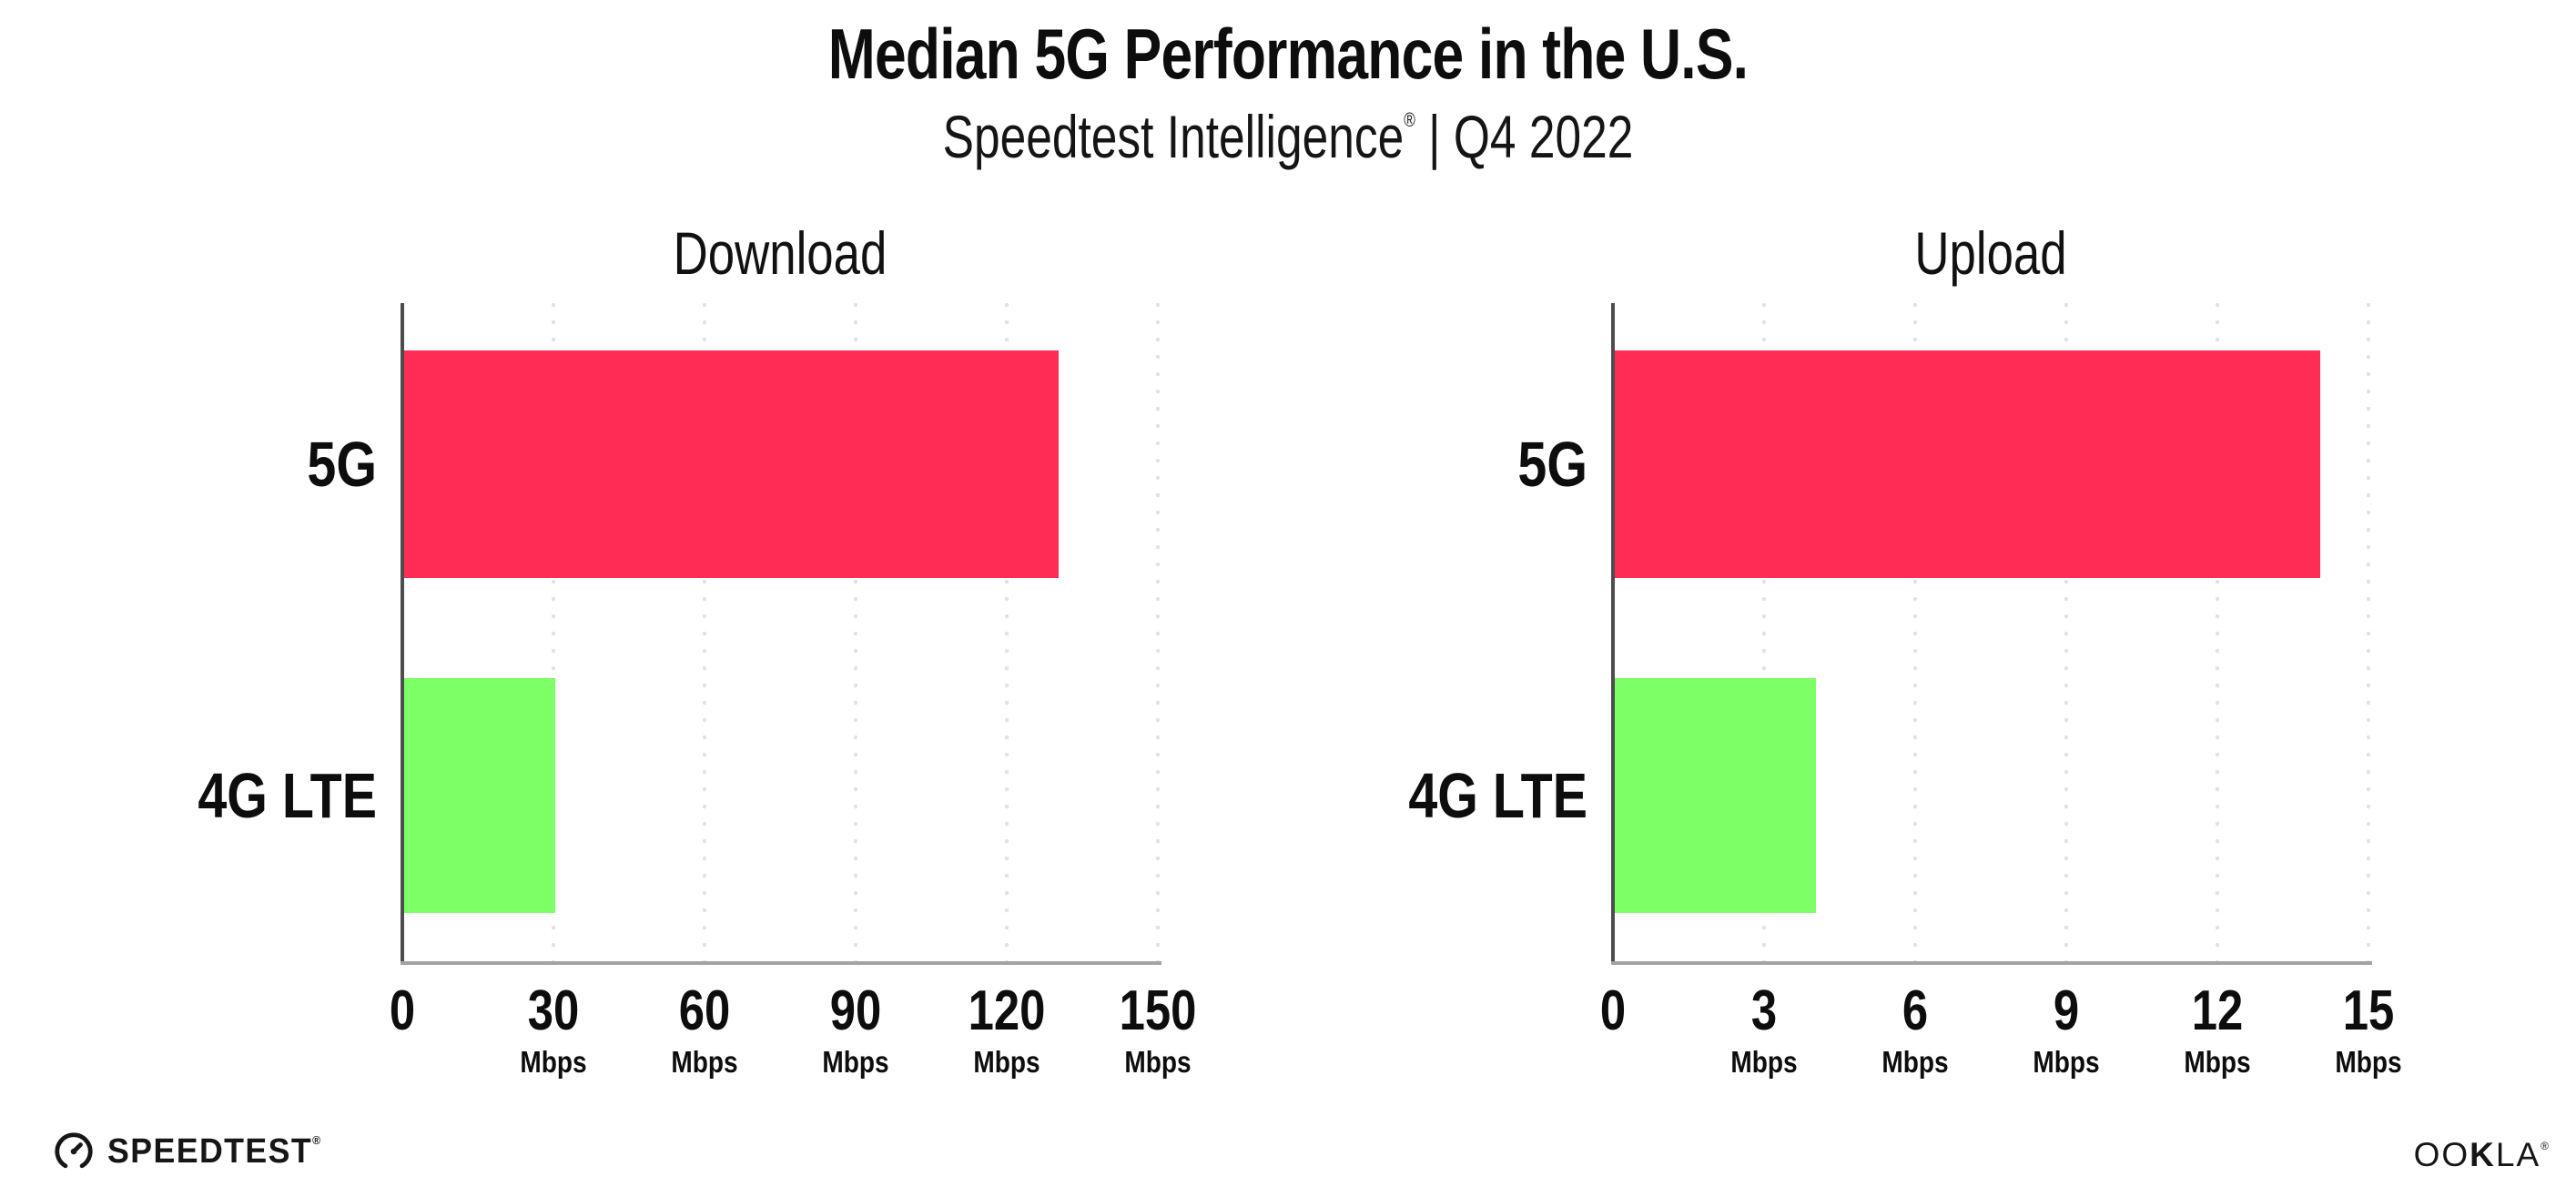  What do you see at coordinates (214, 1151) in the screenshot?
I see `speedtest-wordmark: SPEEDTEST®` at bounding box center [214, 1151].